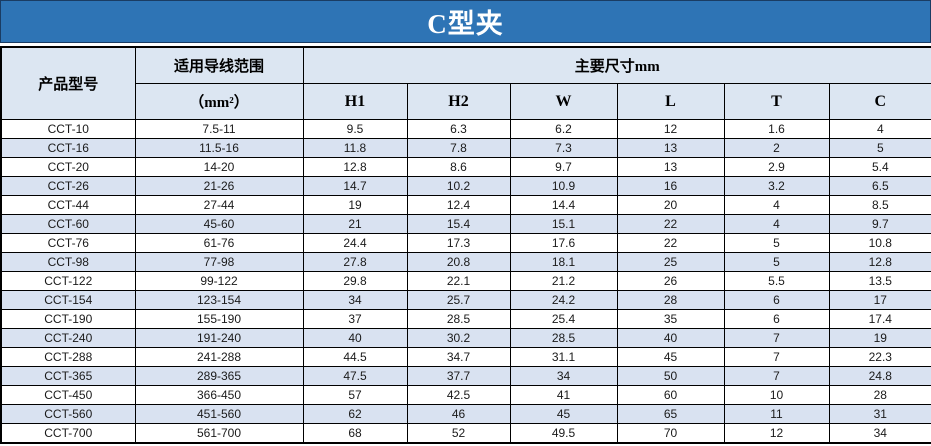 This screenshot has height=446, width=931. Describe the element at coordinates (879, 319) in the screenshot. I see `cell-c: 17.4` at that location.